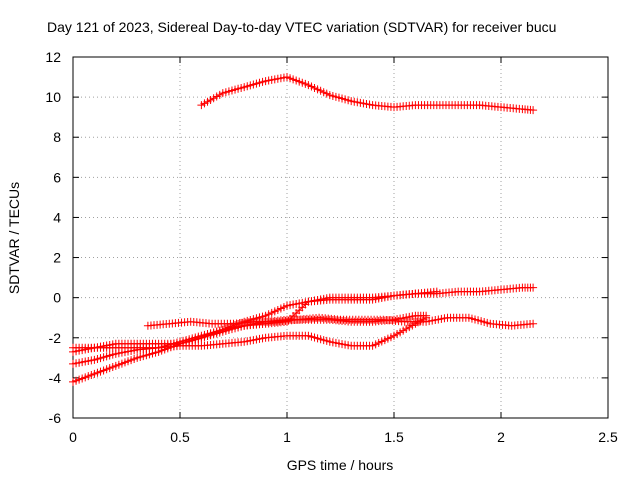 This screenshot has height=480, width=640. I want to click on y-tick-label: 0, so click(57, 298).